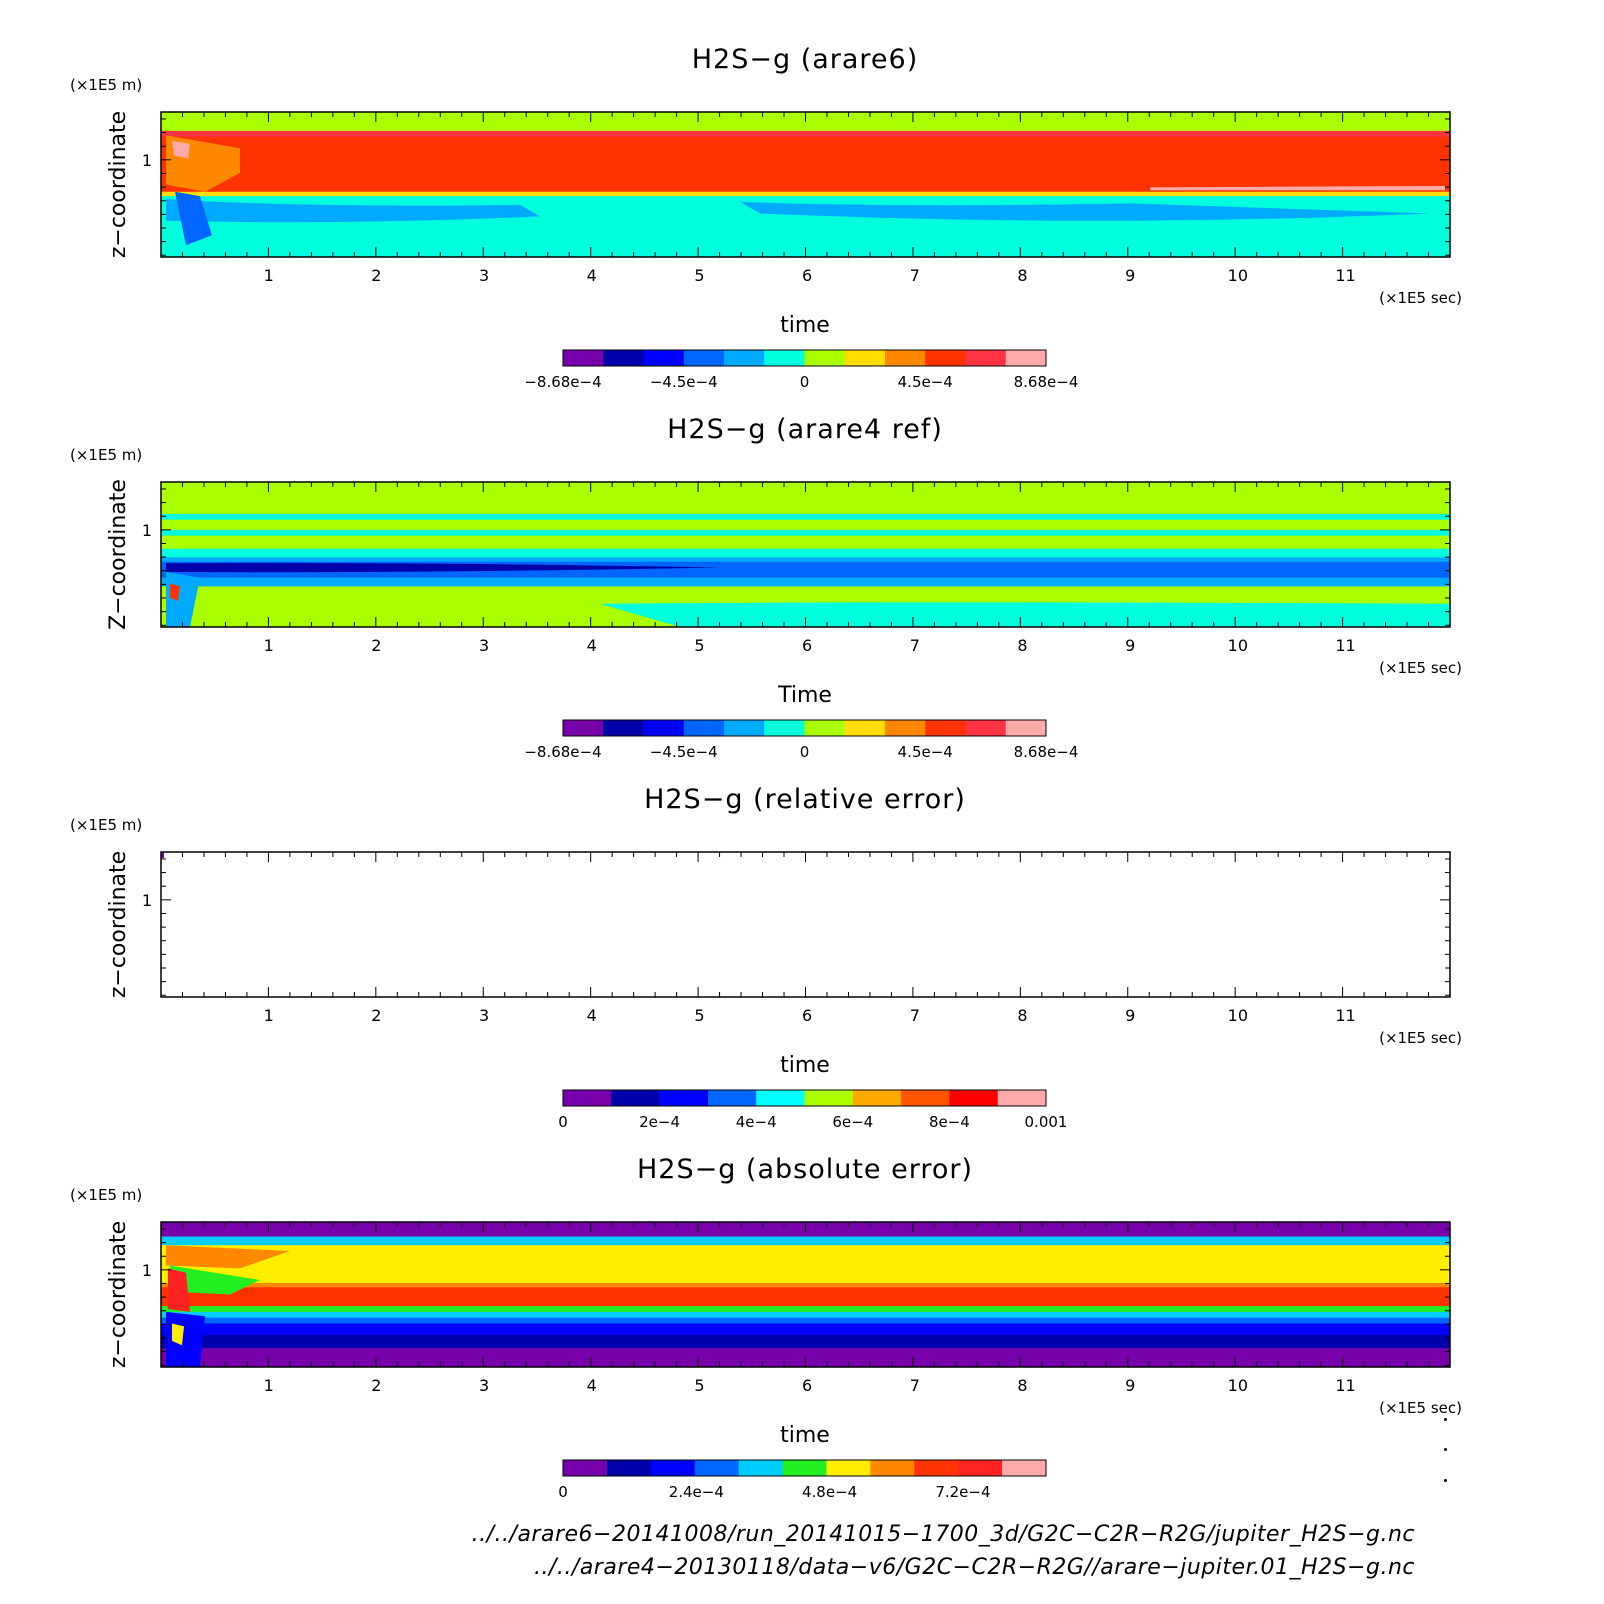  I want to click on colorbar-label: 2e−4, so click(659, 1122).